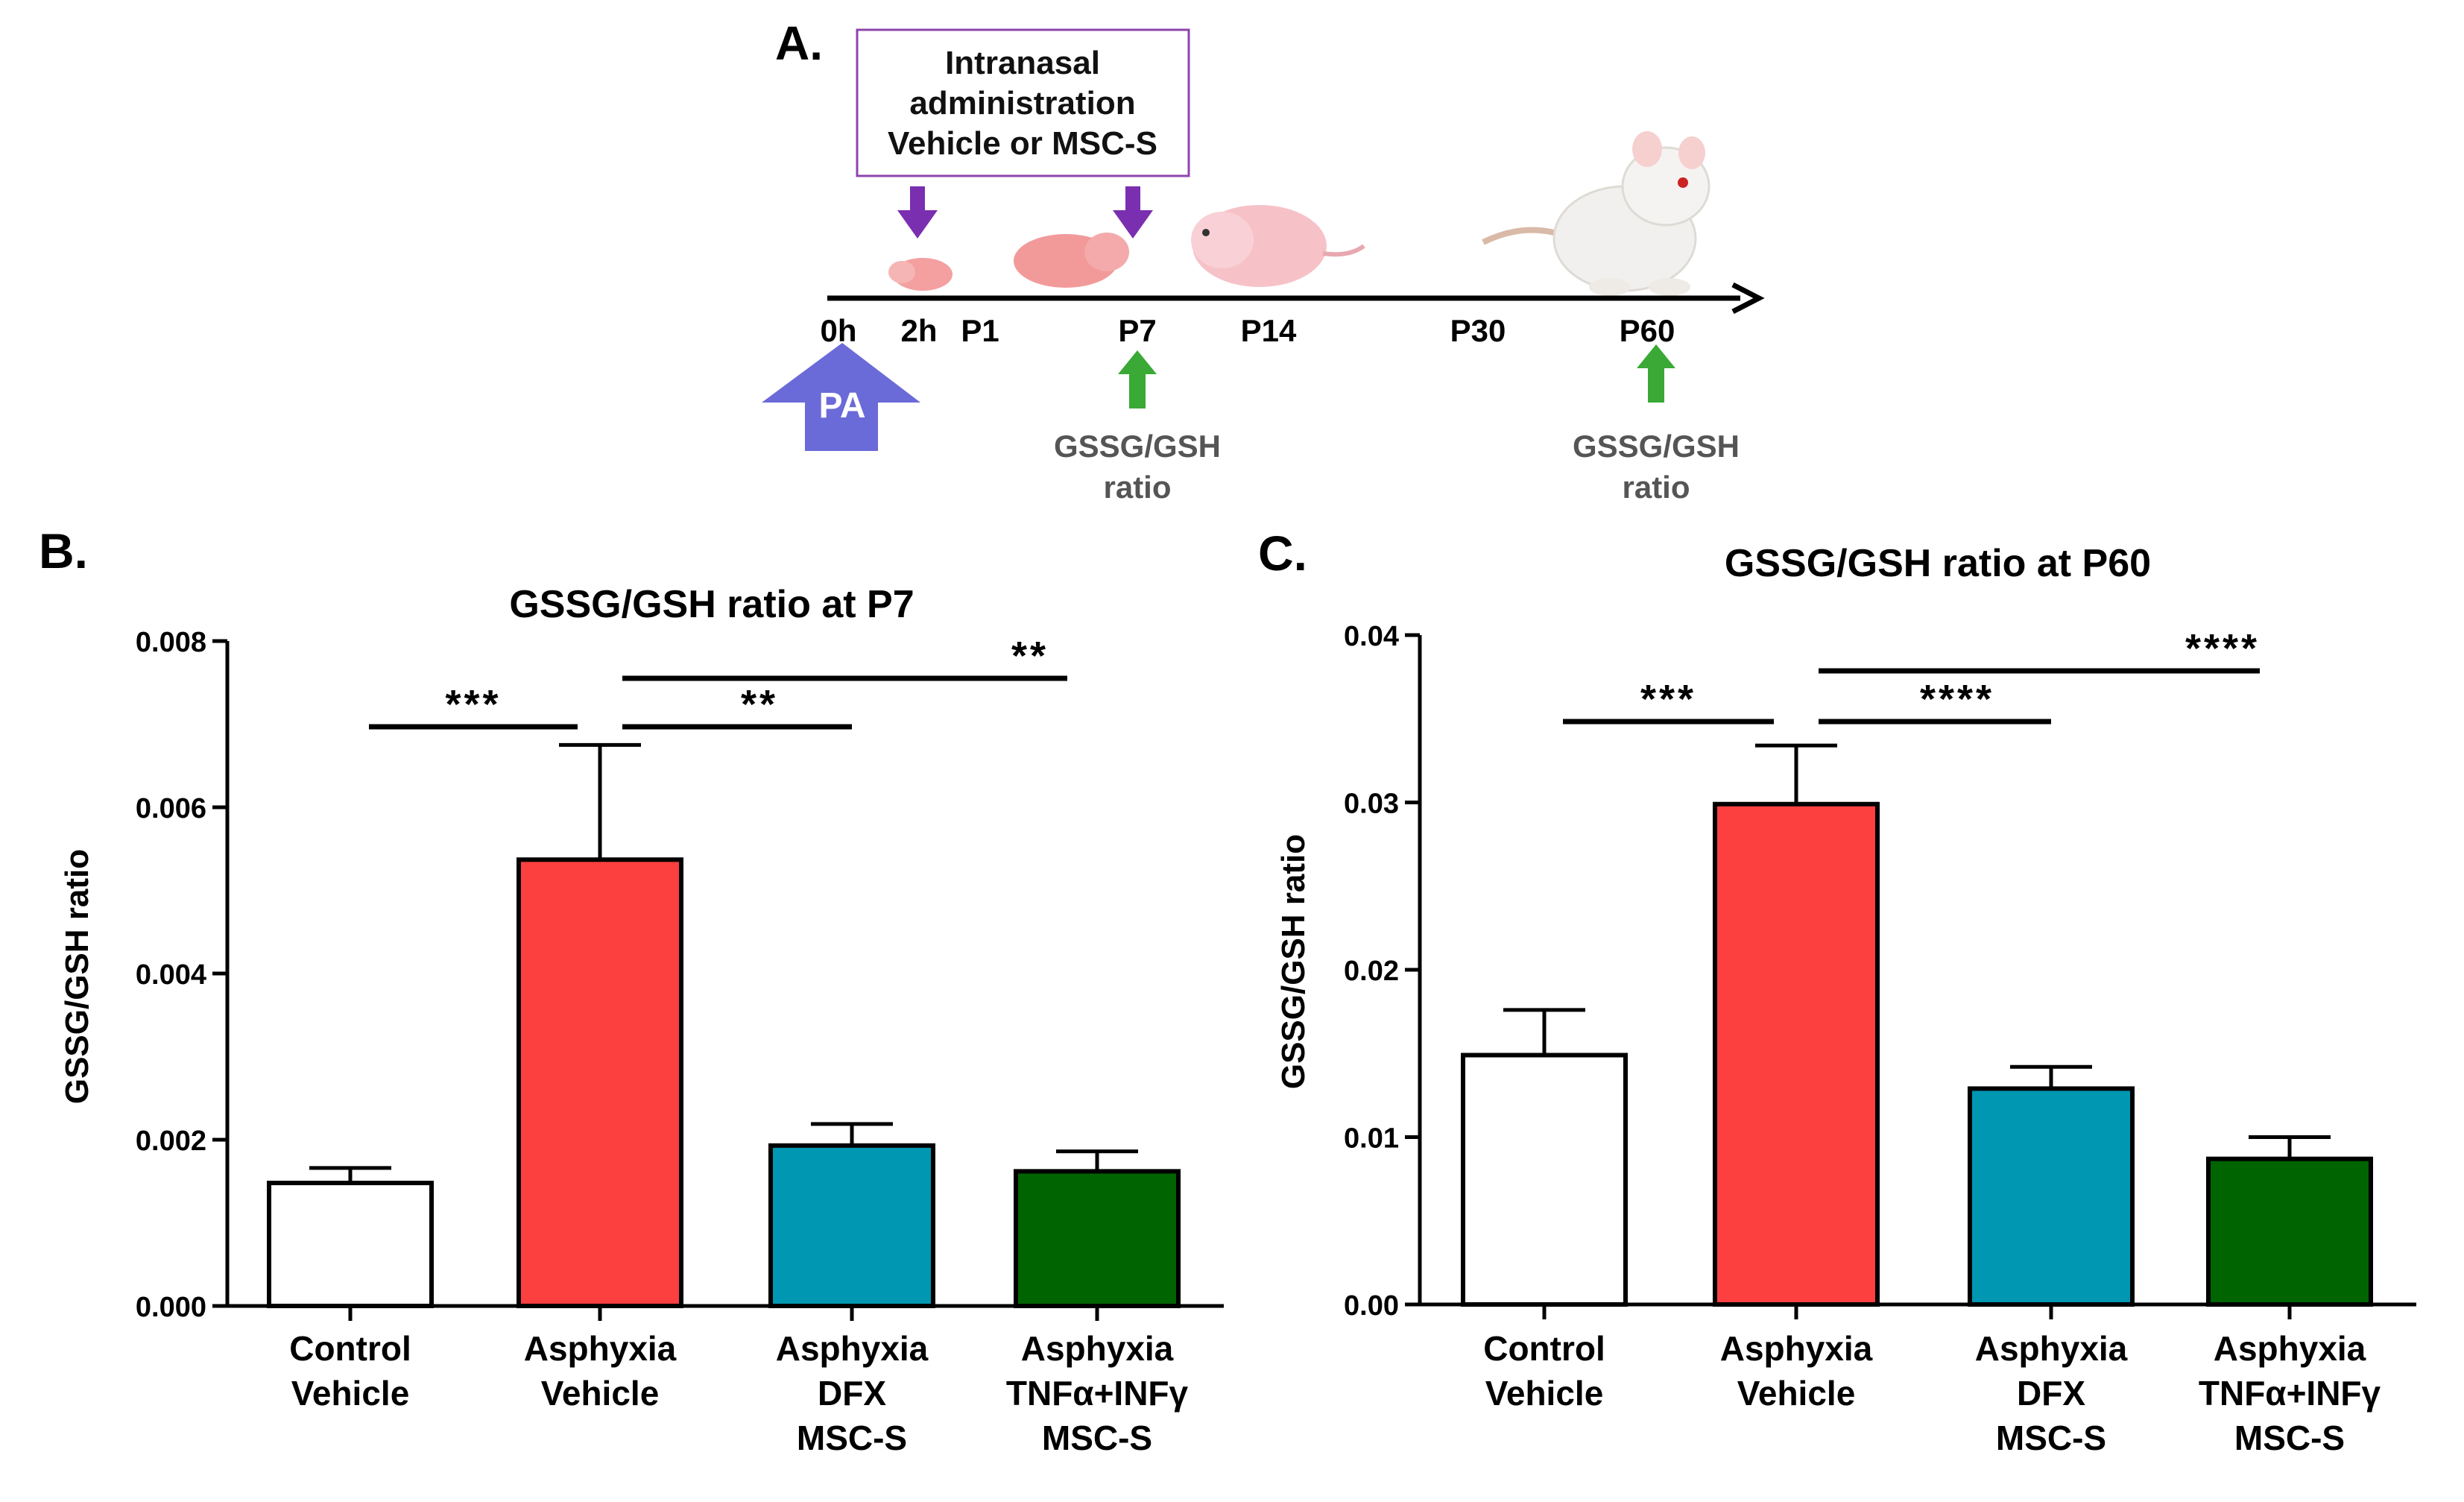  I want to click on administration-box, so click(1023, 102).